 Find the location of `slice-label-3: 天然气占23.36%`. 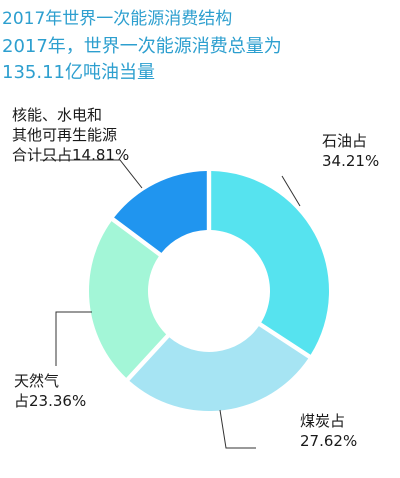

slice-label-3: 天然气占23.36% is located at coordinates (50, 391).